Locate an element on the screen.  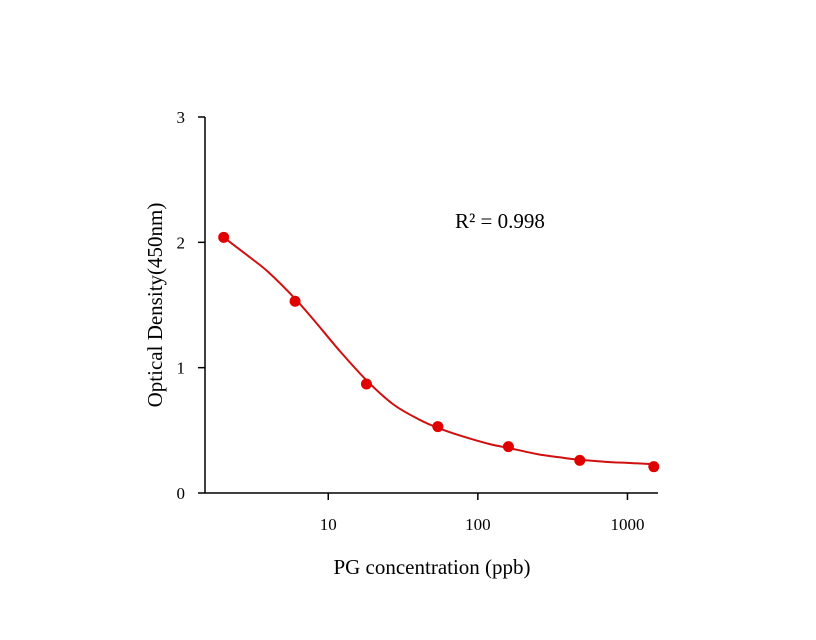
y-tick-label: 0 is located at coordinates (181, 493).